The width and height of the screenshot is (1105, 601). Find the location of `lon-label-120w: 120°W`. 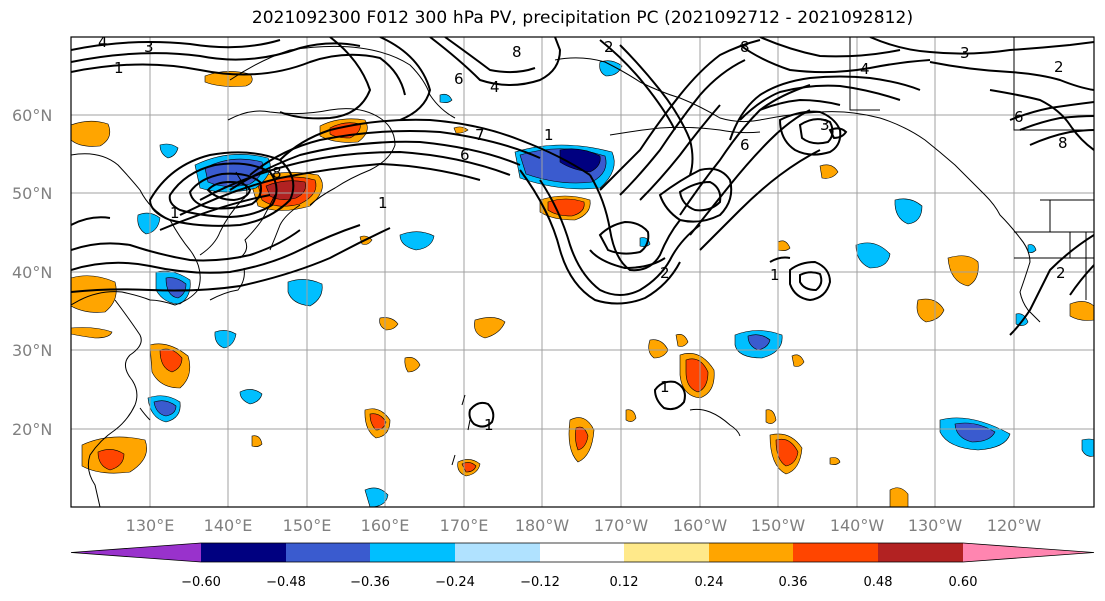

lon-label-120w: 120°W is located at coordinates (1014, 525).